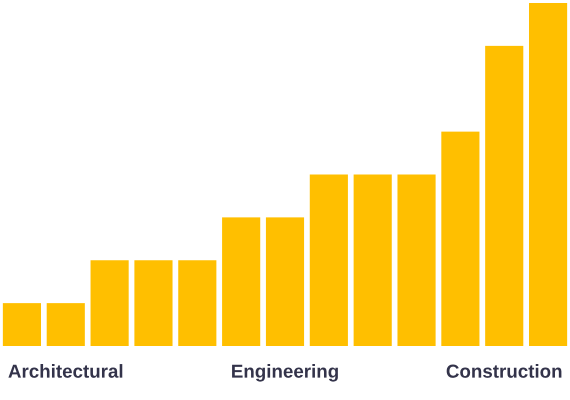 Image resolution: width=570 pixels, height=400 pixels. I want to click on x-tick-label: Construction, so click(504, 371).